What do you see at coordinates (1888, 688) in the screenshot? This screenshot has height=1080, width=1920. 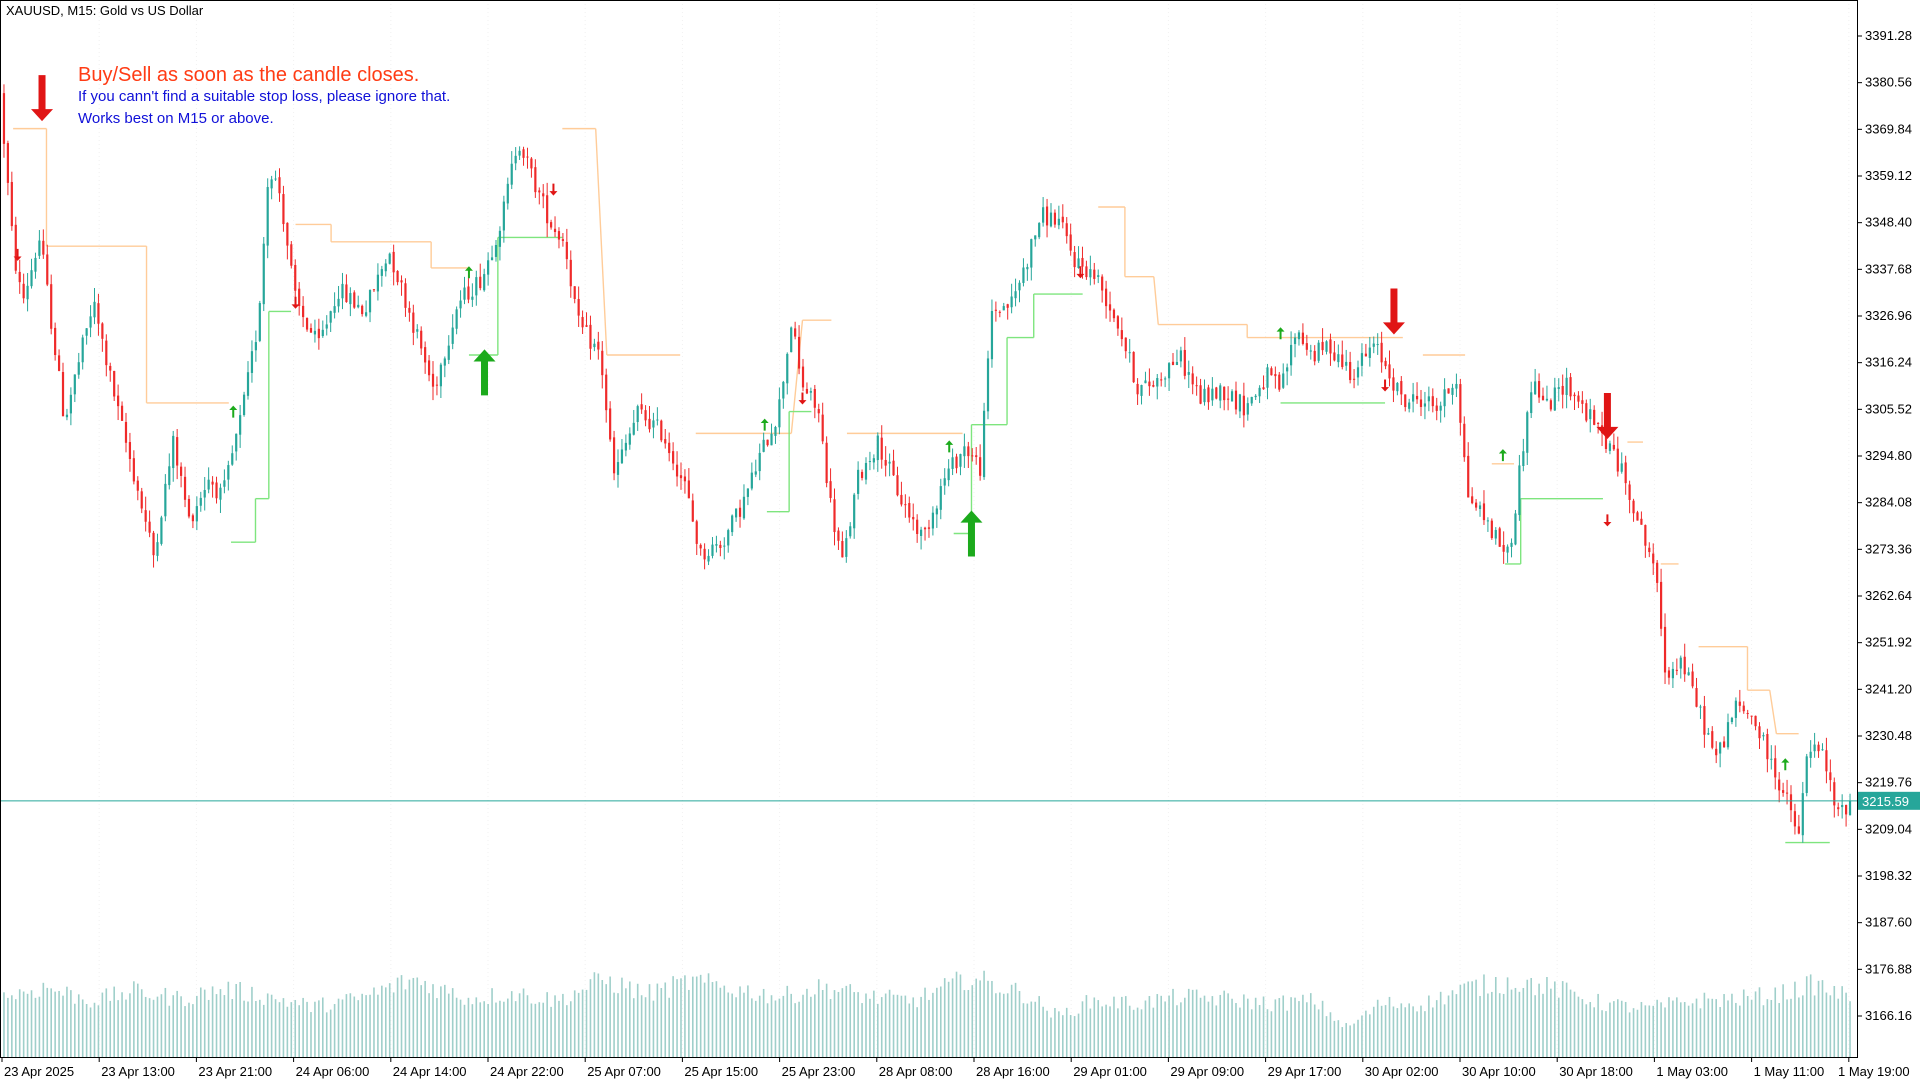 I see `y-tick-label: 3241.20` at bounding box center [1888, 688].